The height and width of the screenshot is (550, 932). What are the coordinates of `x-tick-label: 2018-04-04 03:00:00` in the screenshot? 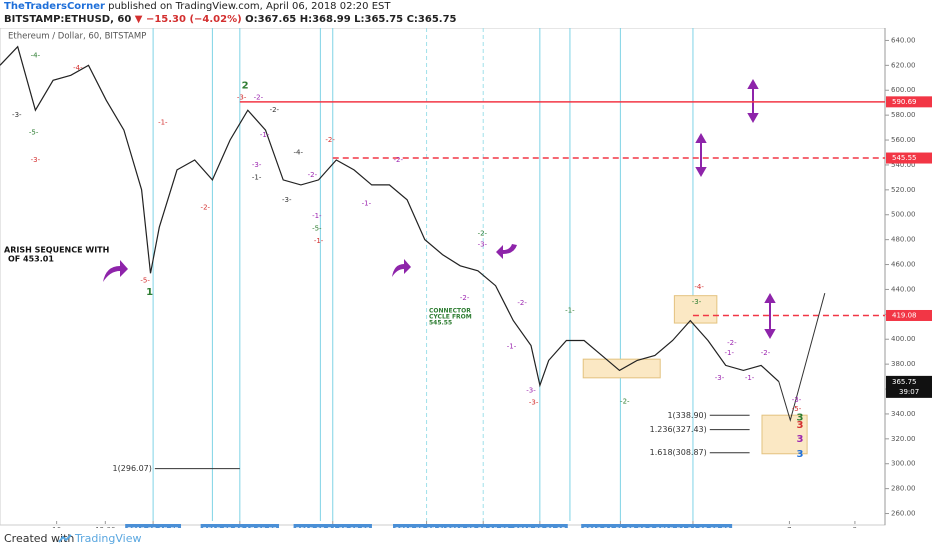 It's located at (693, 527).